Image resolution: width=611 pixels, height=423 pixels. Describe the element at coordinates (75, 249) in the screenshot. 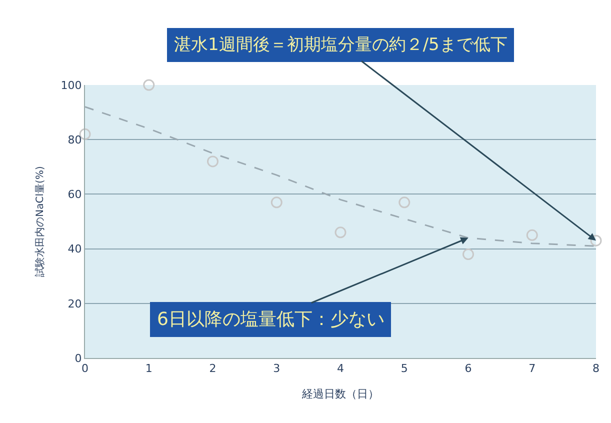

I see `y-tick-label: 40` at that location.